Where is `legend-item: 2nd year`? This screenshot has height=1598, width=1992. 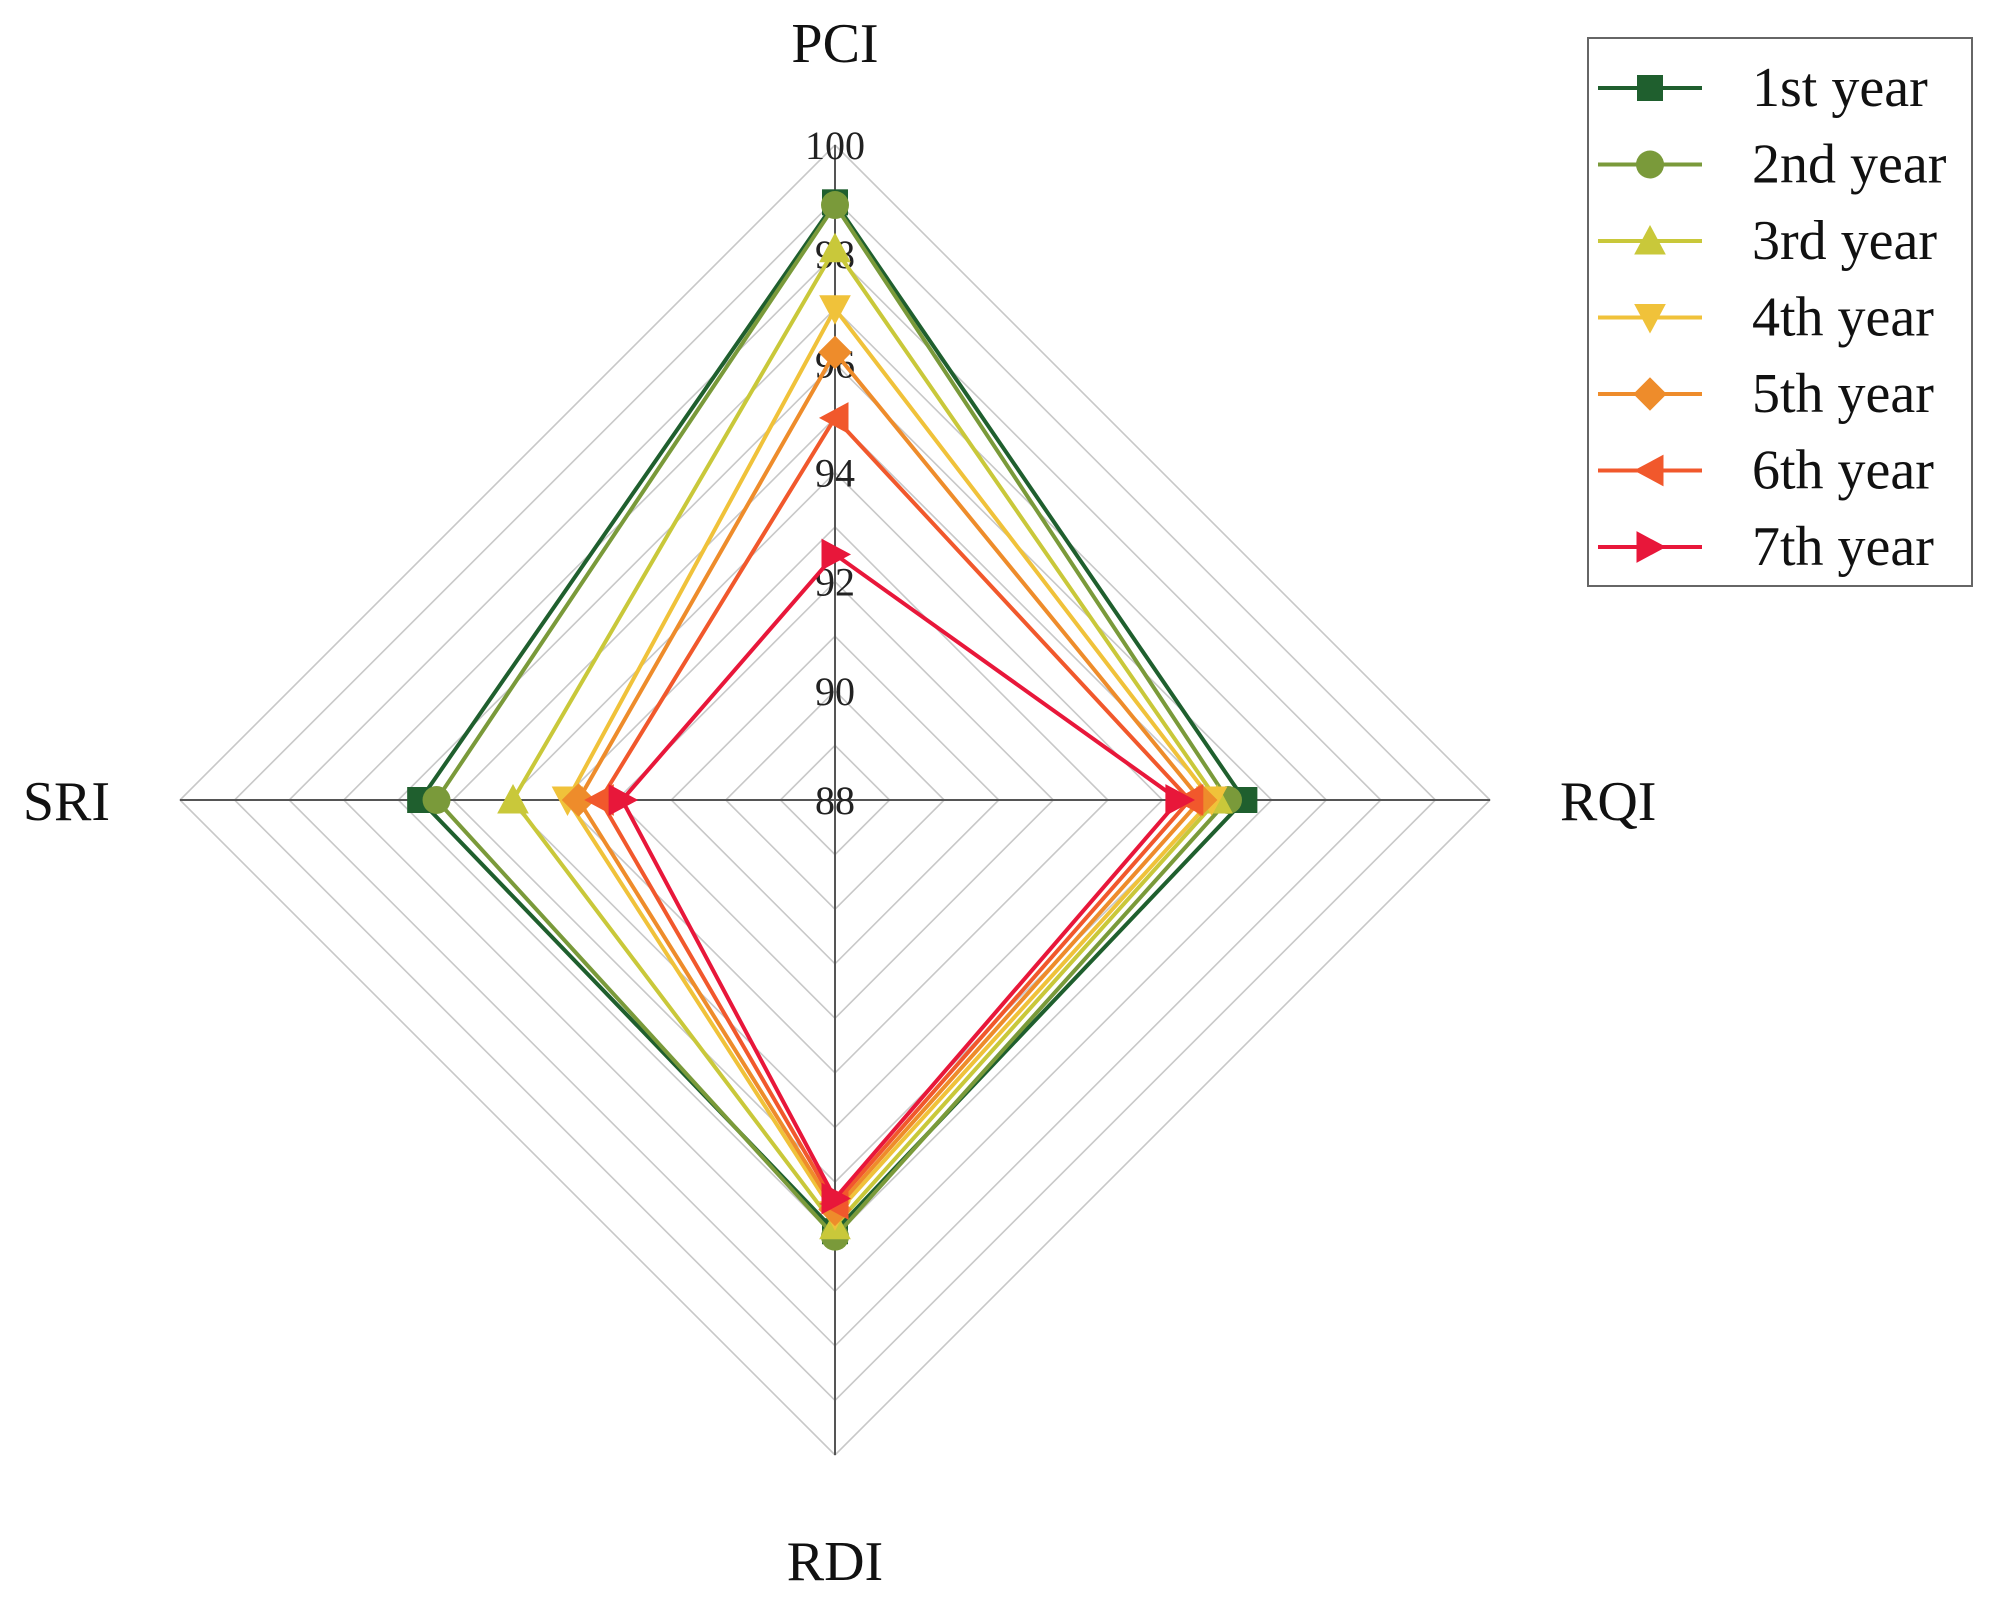 legend-item: 2nd year is located at coordinates (1772, 165).